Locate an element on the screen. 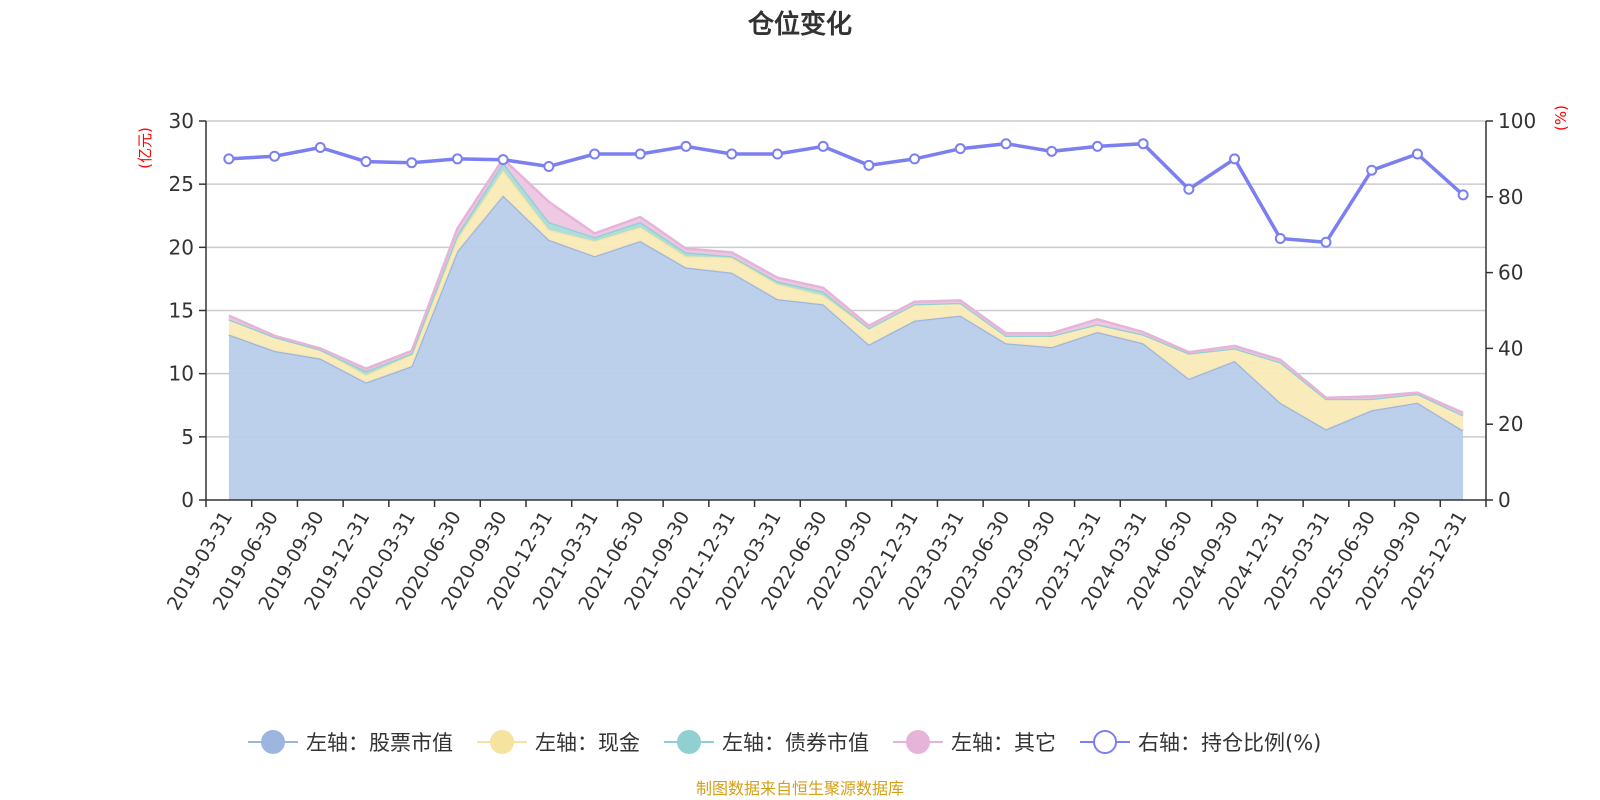 Image resolution: width=1600 pixels, height=800 pixels. chart-title: 仓位变化 is located at coordinates (799, 24).